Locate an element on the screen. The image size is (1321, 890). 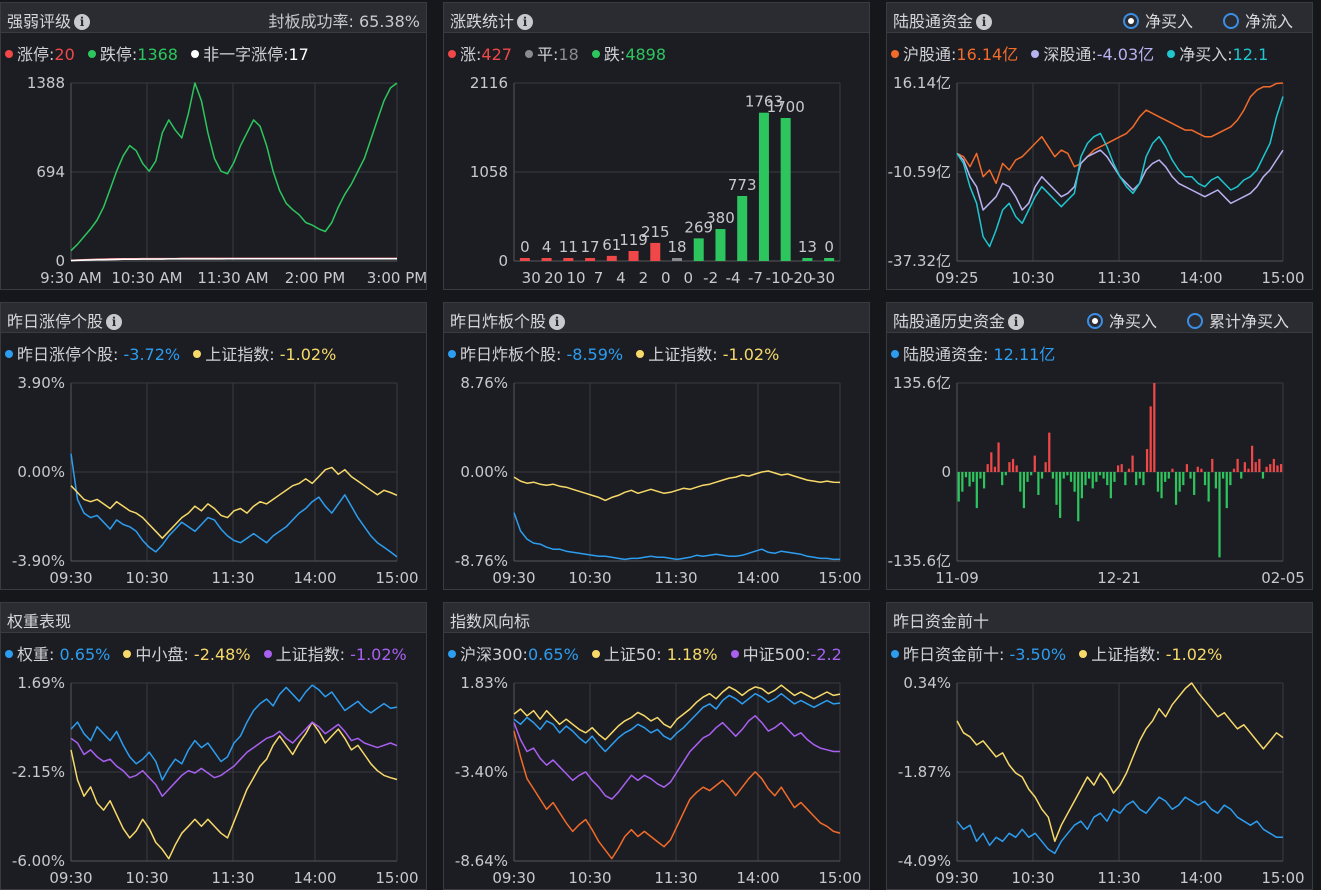
x-tick-label: -2 is located at coordinates (710, 278).